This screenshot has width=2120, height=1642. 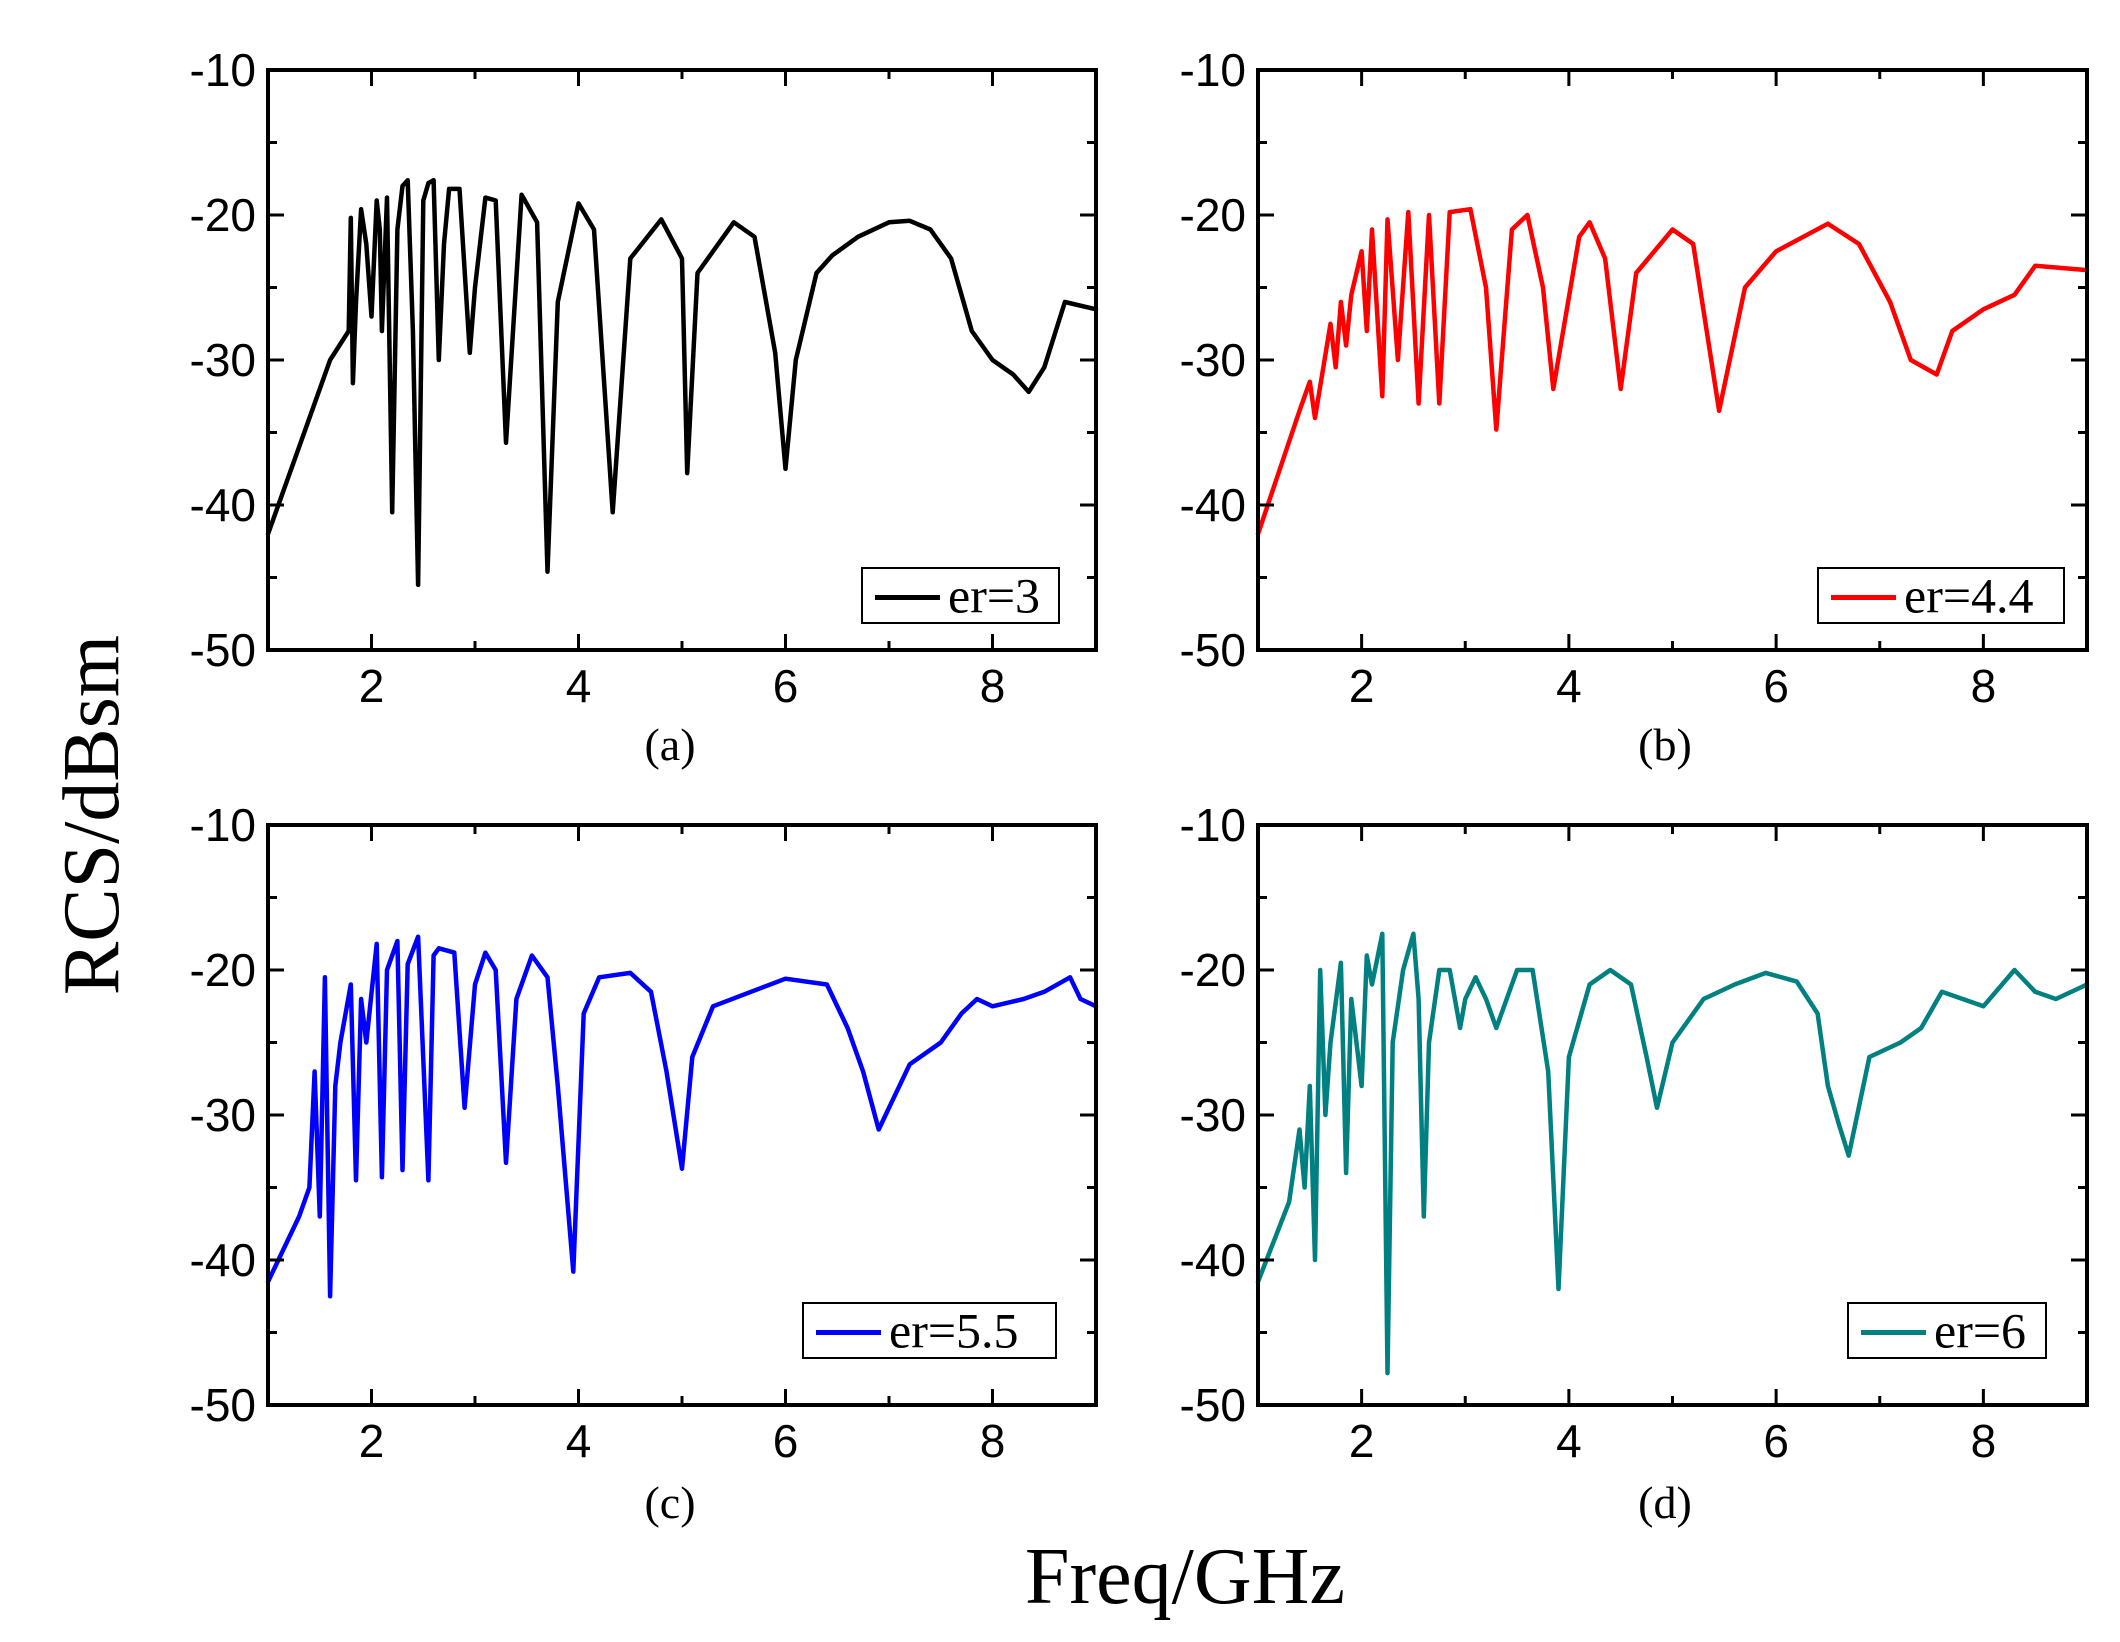 What do you see at coordinates (1980, 1331) in the screenshot?
I see `legend-label: er=6` at bounding box center [1980, 1331].